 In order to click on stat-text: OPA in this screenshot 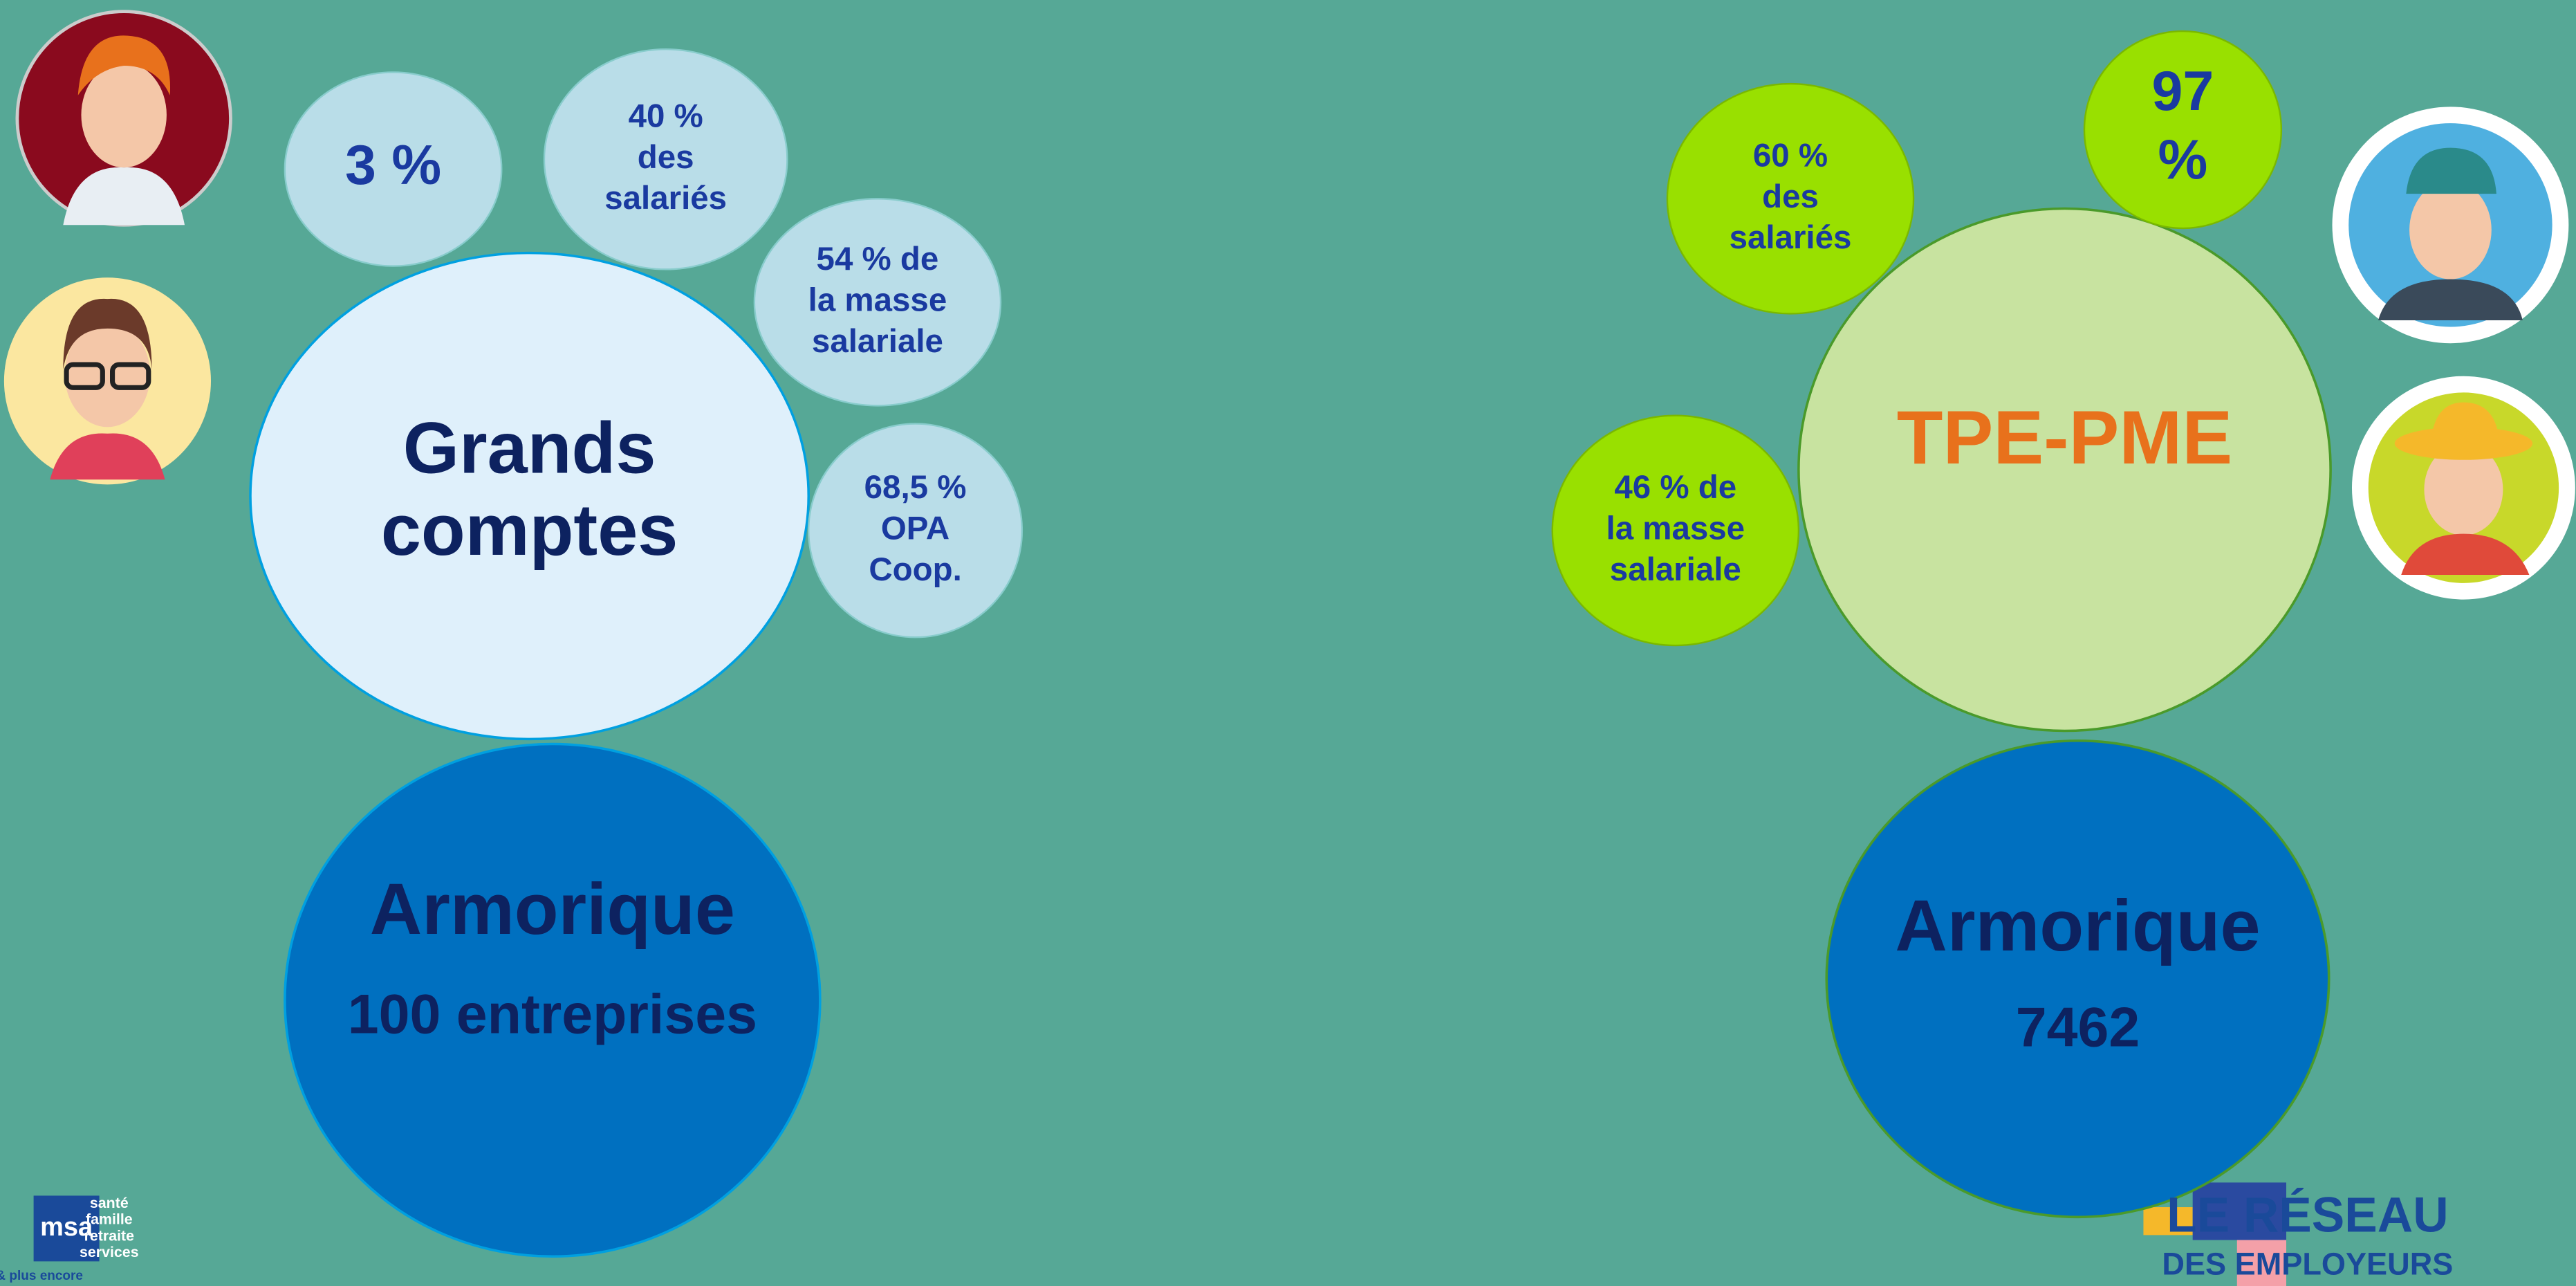, I will do `click(915, 528)`.